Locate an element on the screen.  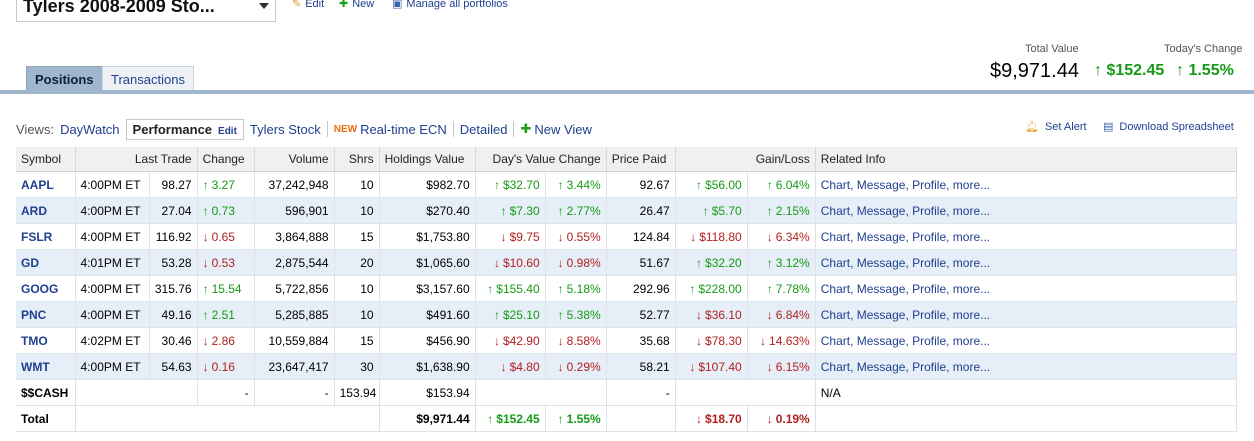
cell-symbol: GOOG is located at coordinates (46, 288).